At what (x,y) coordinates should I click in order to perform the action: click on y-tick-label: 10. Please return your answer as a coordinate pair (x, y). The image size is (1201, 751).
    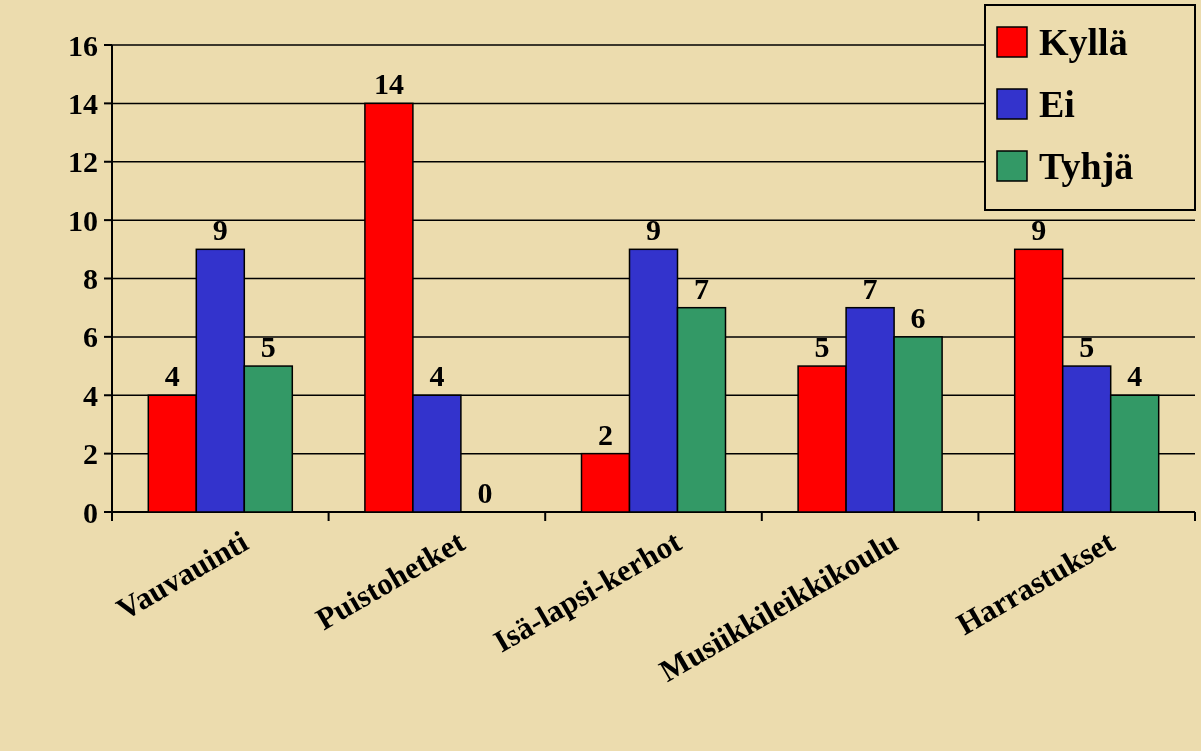
    Looking at the image, I should click on (83, 220).